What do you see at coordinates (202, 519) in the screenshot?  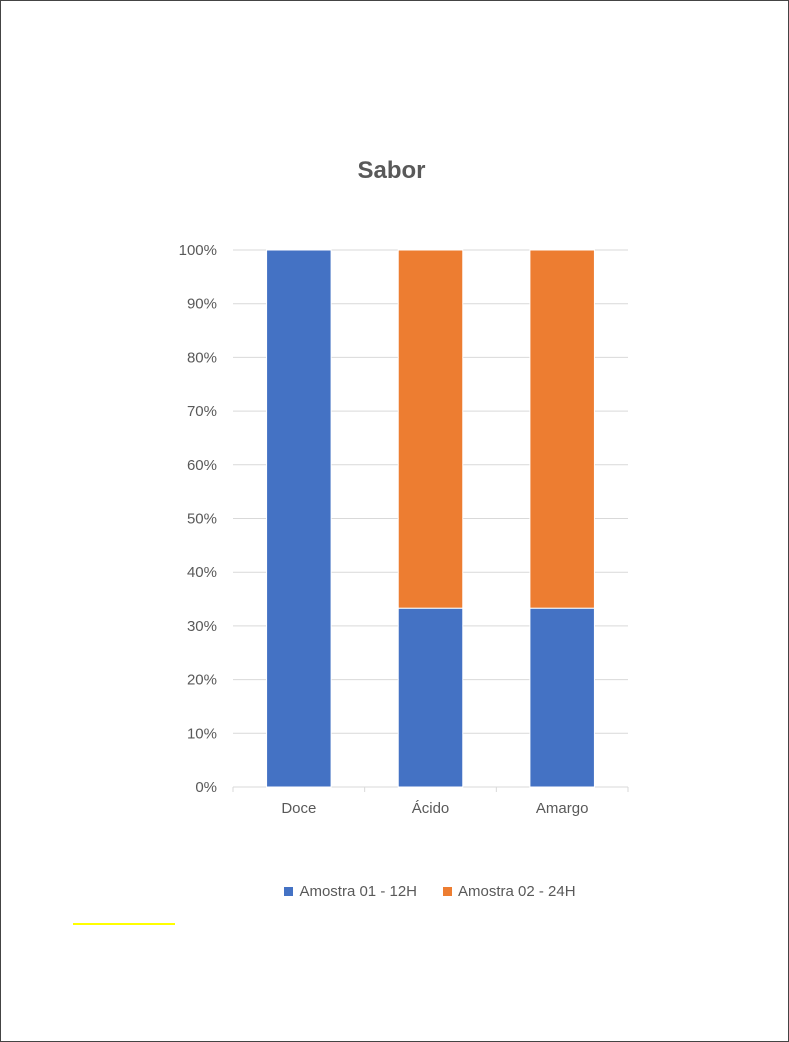 I see `y-tick-label: 50%` at bounding box center [202, 519].